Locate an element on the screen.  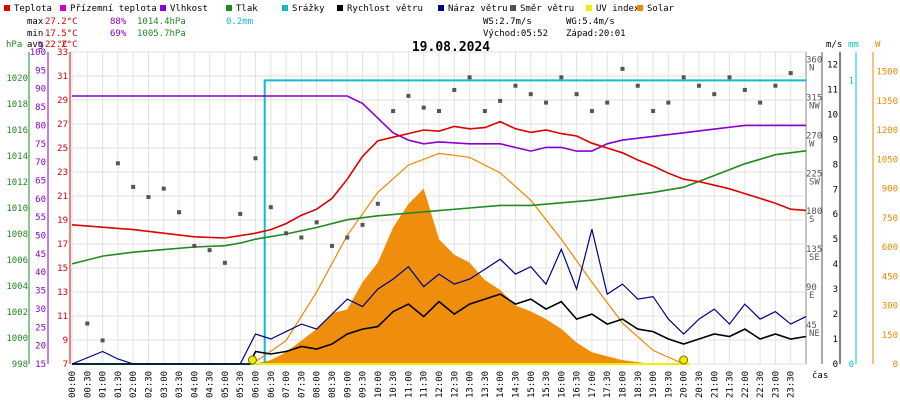
x-tick: 05:00 is located at coordinates (226, 384).